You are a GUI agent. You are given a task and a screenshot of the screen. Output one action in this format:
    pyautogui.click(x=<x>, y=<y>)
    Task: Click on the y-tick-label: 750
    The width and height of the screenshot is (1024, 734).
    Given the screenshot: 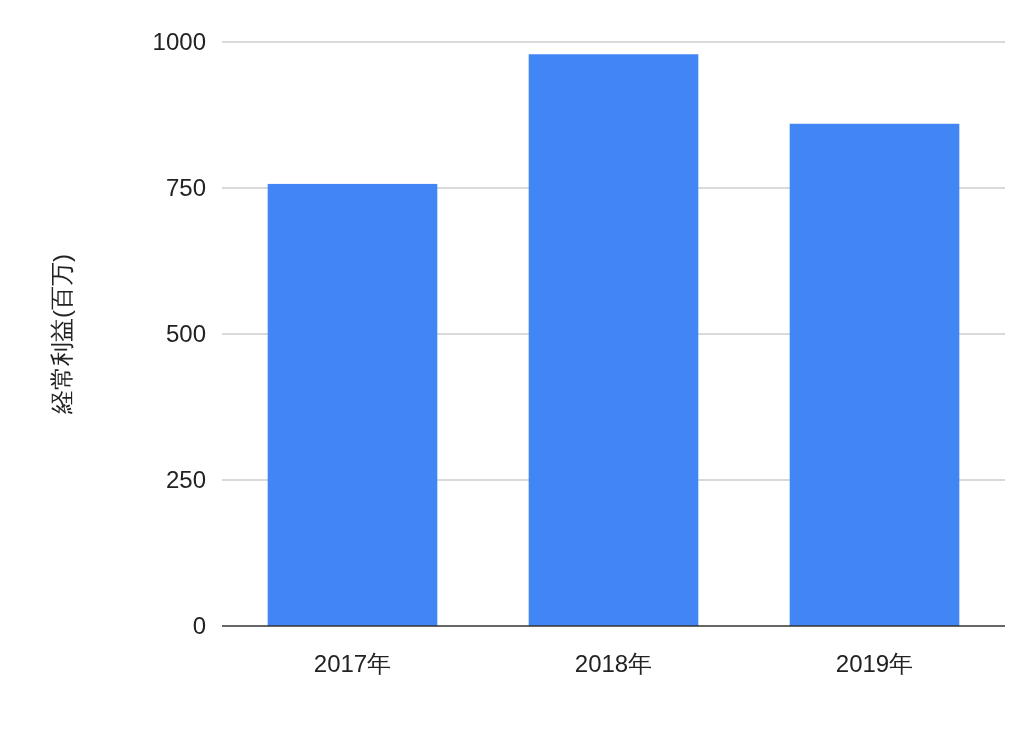 What is the action you would take?
    pyautogui.click(x=185, y=188)
    